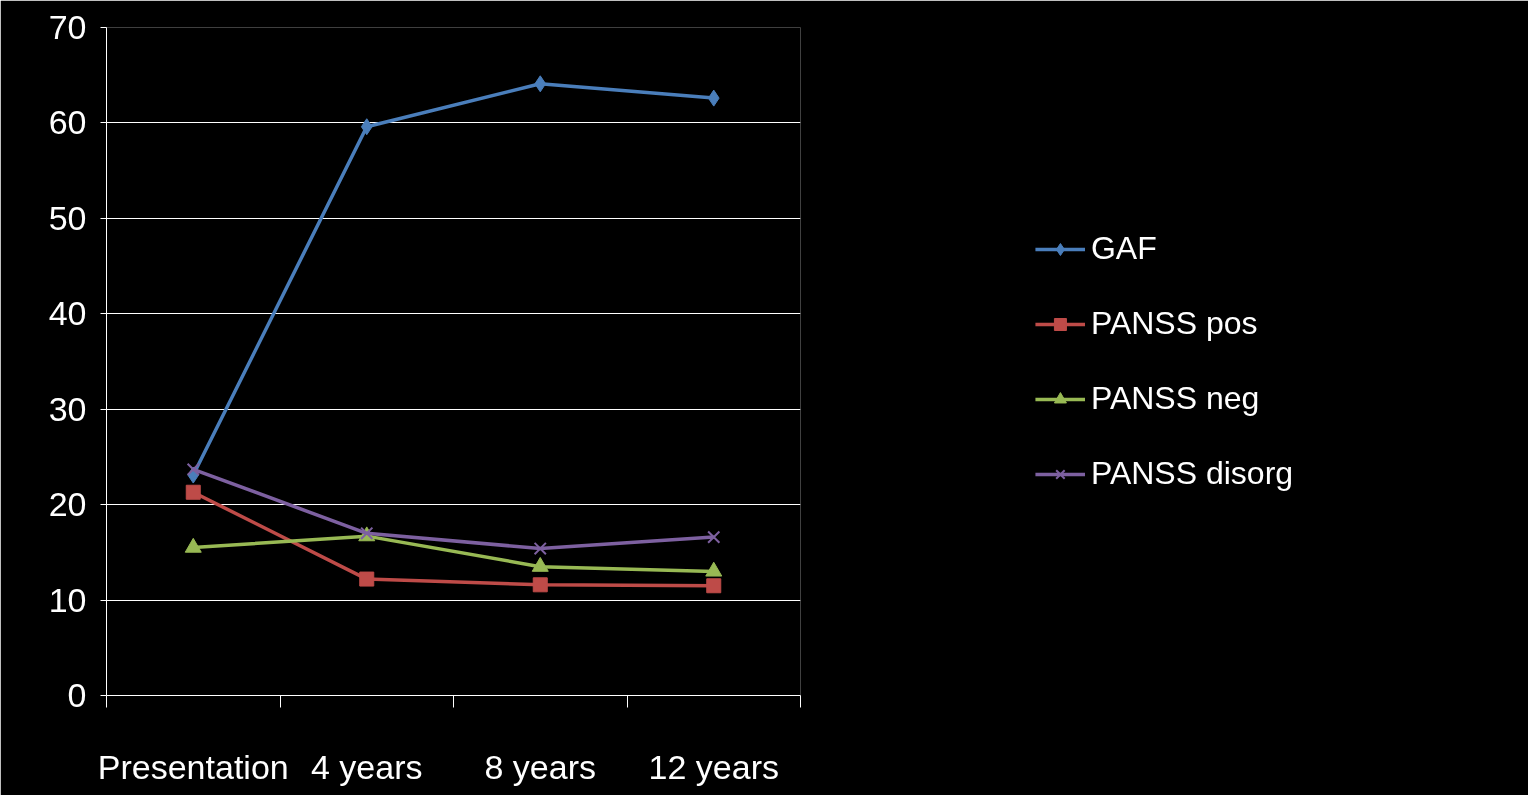 The height and width of the screenshot is (795, 1528). What do you see at coordinates (67, 122) in the screenshot?
I see `y-tick-label: 60` at bounding box center [67, 122].